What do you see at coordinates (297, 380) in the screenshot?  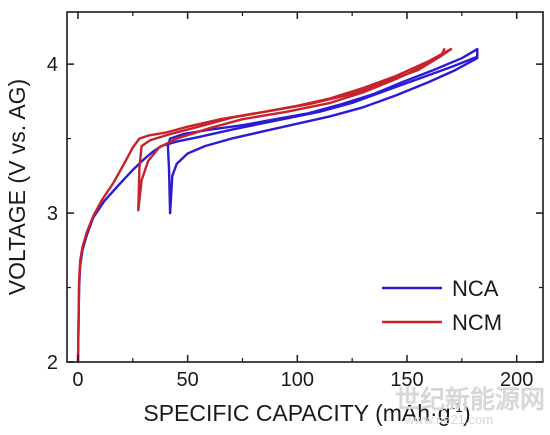 I see `x-tick-label: 100` at bounding box center [297, 380].